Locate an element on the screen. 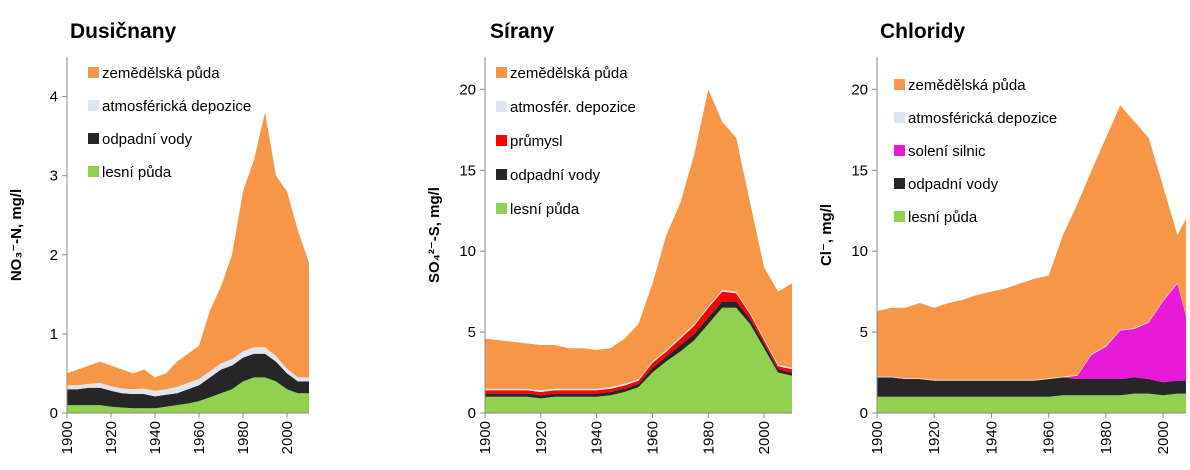  panel-title: Sírany is located at coordinates (522, 31).